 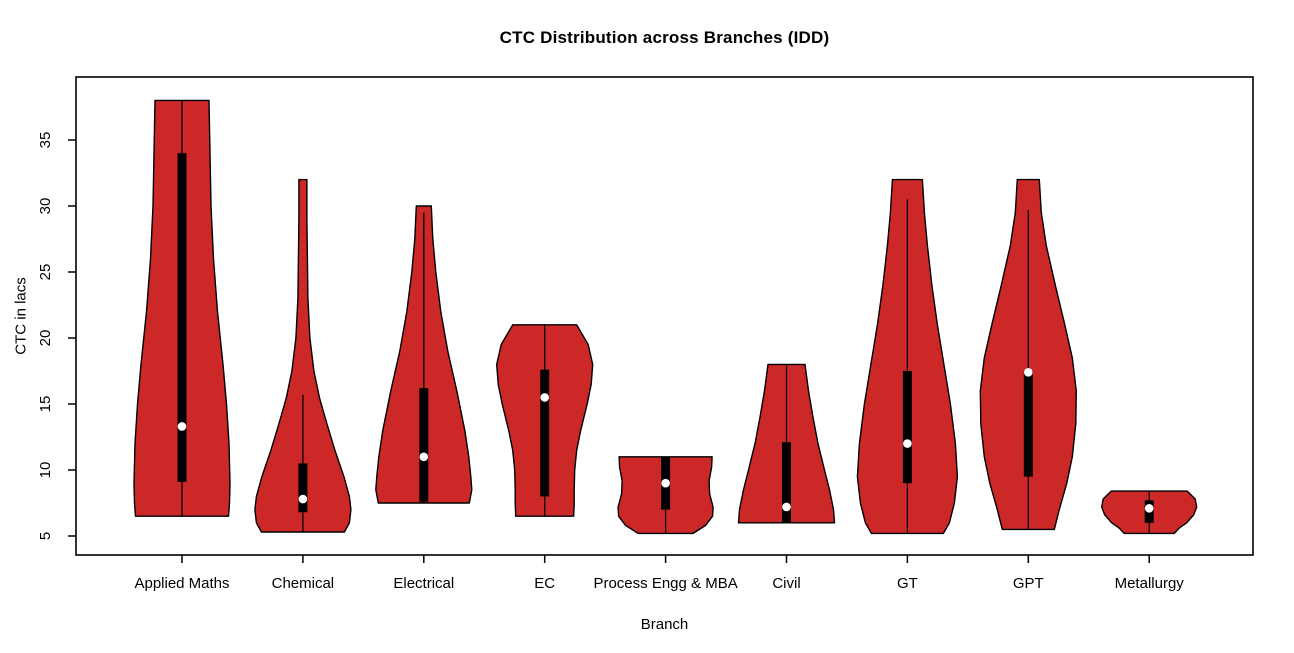 What do you see at coordinates (664, 37) in the screenshot?
I see `chart-title: CTC Distribution across Branches (IDD)` at bounding box center [664, 37].